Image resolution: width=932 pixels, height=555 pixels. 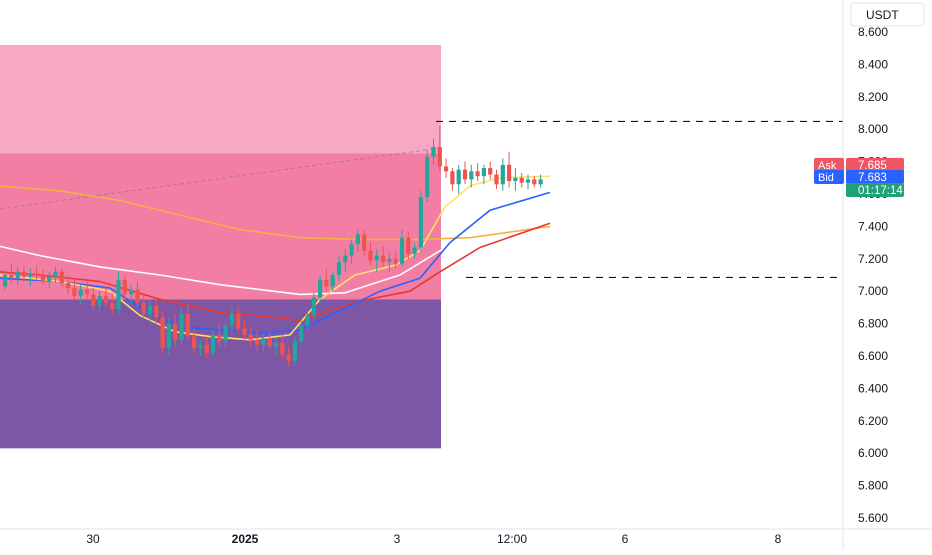 I want to click on price-tick-label: 6.600, so click(x=873, y=356).